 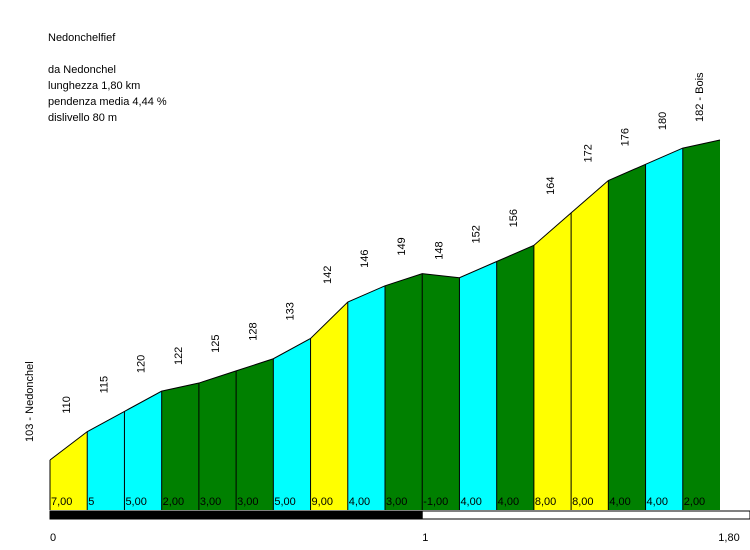 What do you see at coordinates (626, 137) in the screenshot?
I see `elevation-label: 176` at bounding box center [626, 137].